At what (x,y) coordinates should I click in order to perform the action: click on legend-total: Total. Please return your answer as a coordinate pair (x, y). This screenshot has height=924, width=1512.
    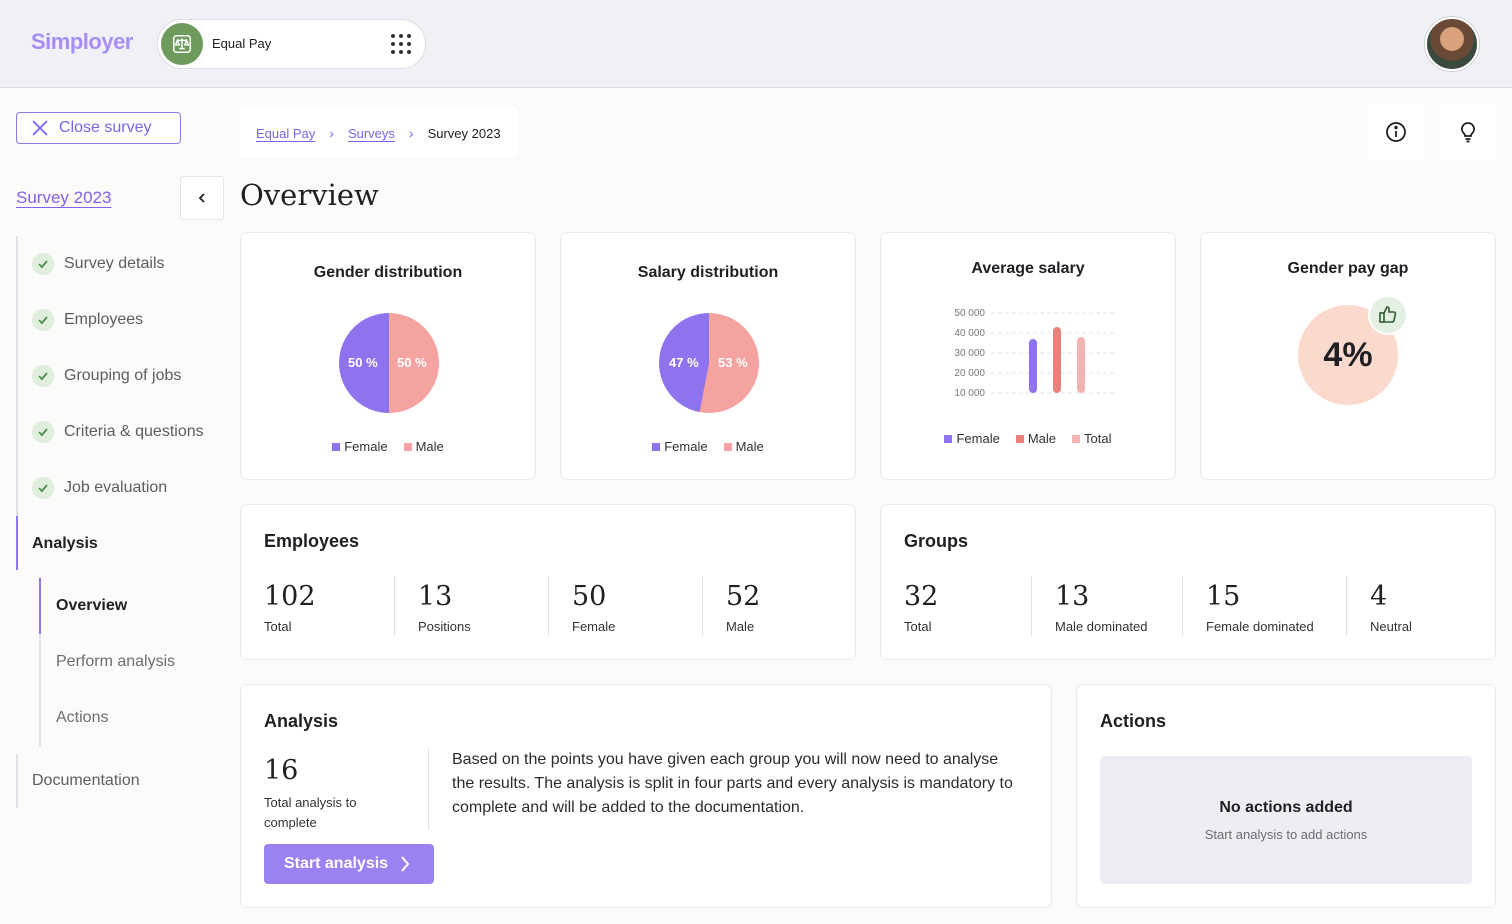
    Looking at the image, I should click on (1092, 438).